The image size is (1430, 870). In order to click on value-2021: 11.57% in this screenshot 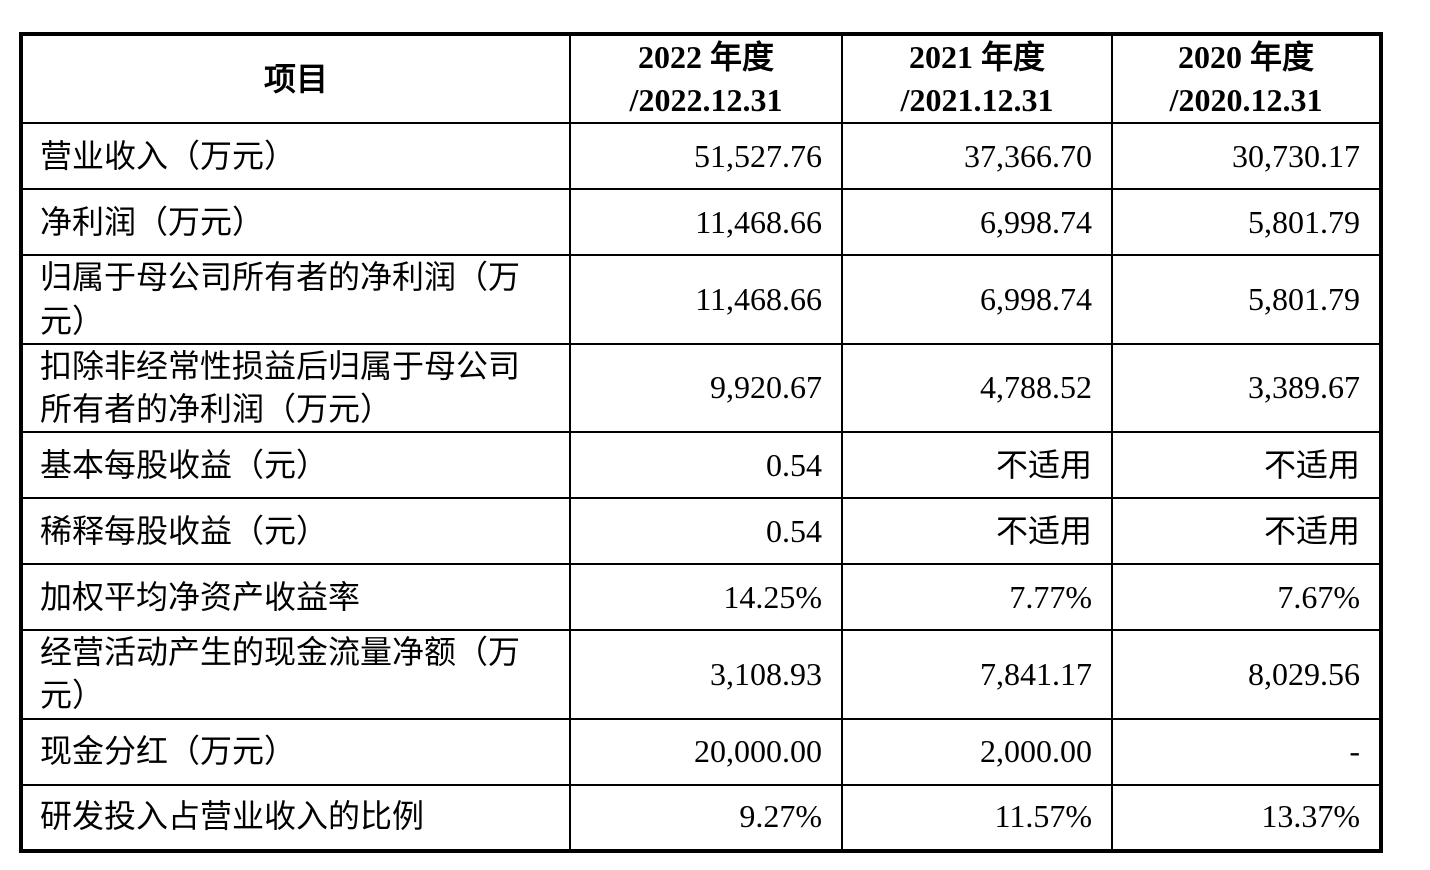, I will do `click(977, 817)`.